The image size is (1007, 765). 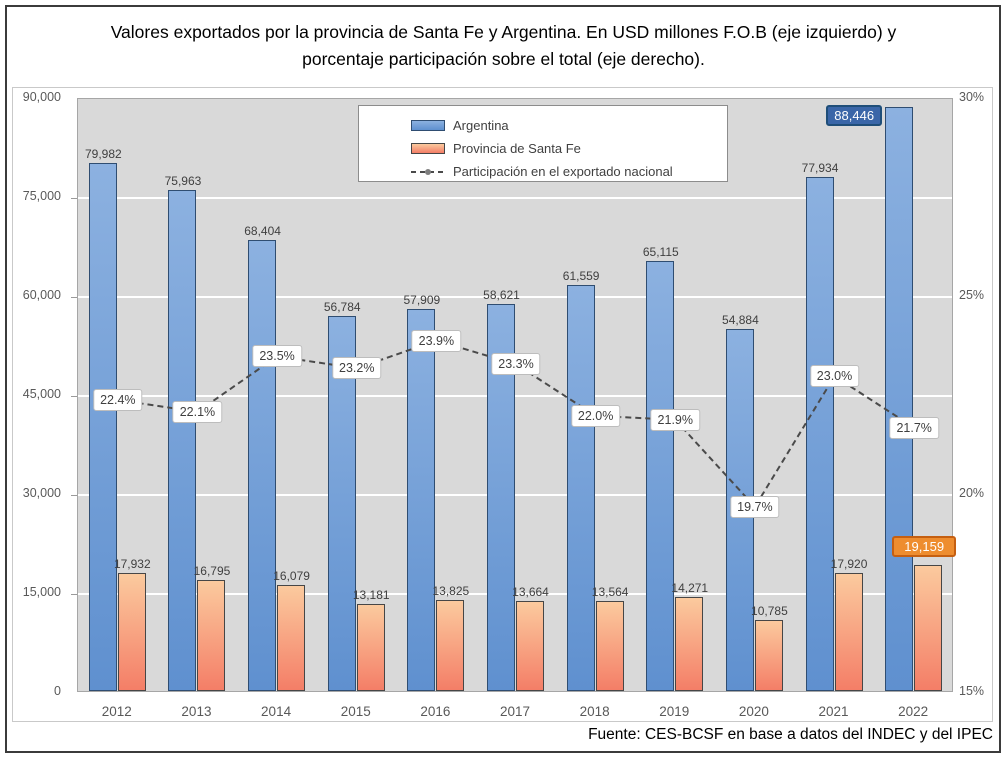 What do you see at coordinates (924, 546) in the screenshot?
I see `callout-santafe-2022: 19,159` at bounding box center [924, 546].